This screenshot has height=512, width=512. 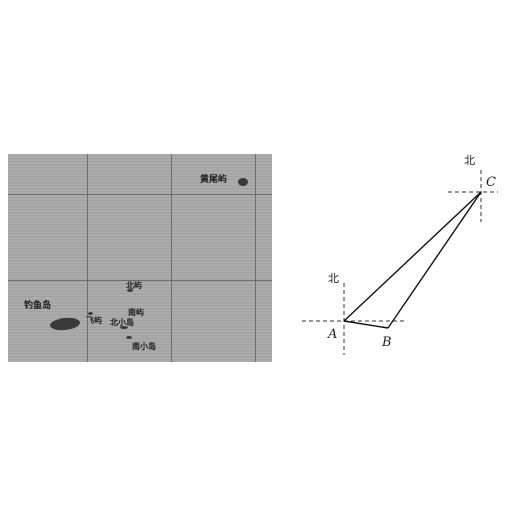 What do you see at coordinates (65, 324) in the screenshot?
I see `diaoyu-island-shape` at bounding box center [65, 324].